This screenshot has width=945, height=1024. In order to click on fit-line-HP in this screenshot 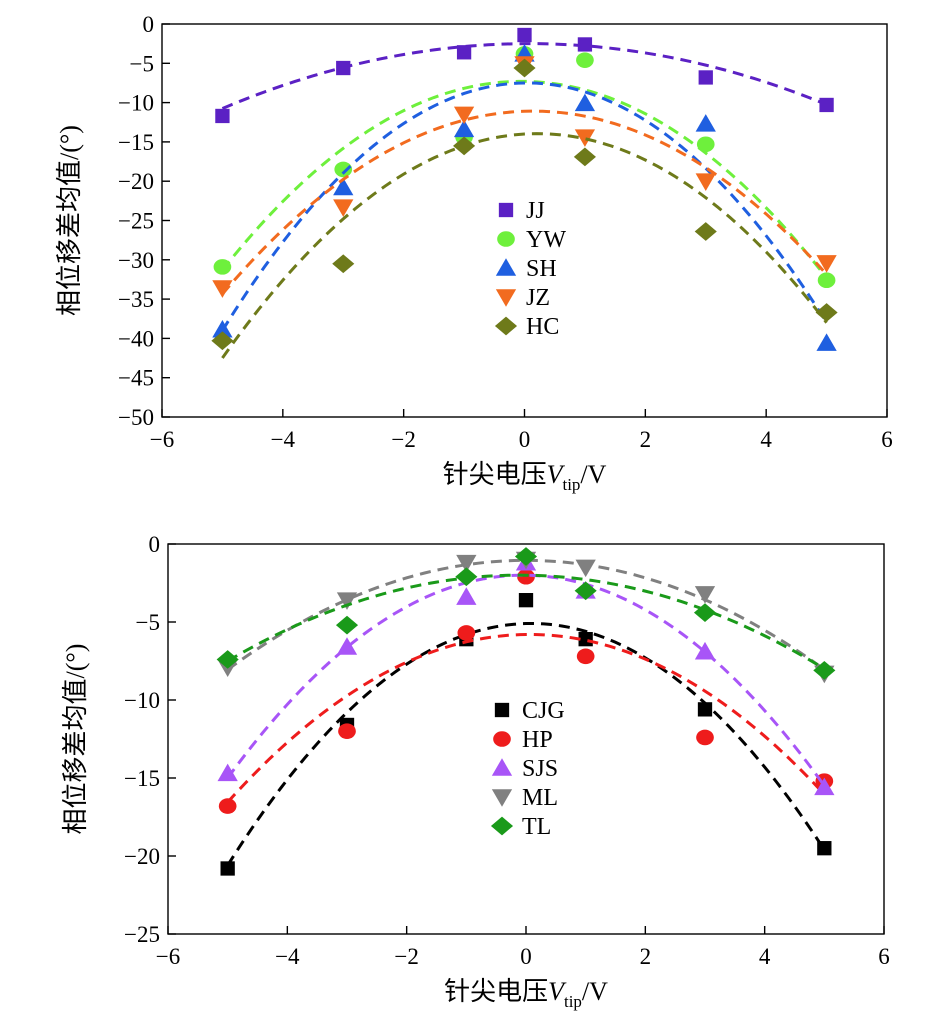, I will do `click(526, 718)`.